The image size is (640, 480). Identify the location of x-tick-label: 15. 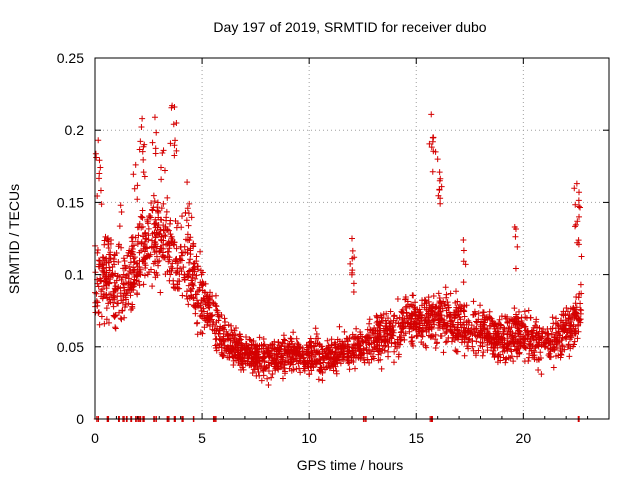
(416, 438).